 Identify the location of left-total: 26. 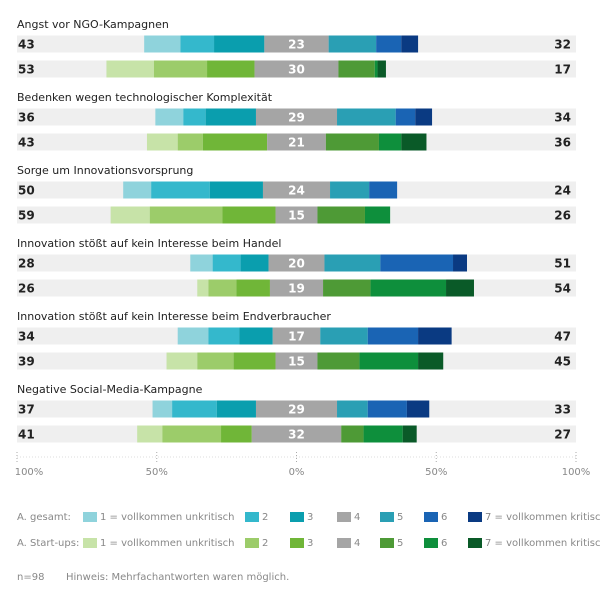
(26, 289).